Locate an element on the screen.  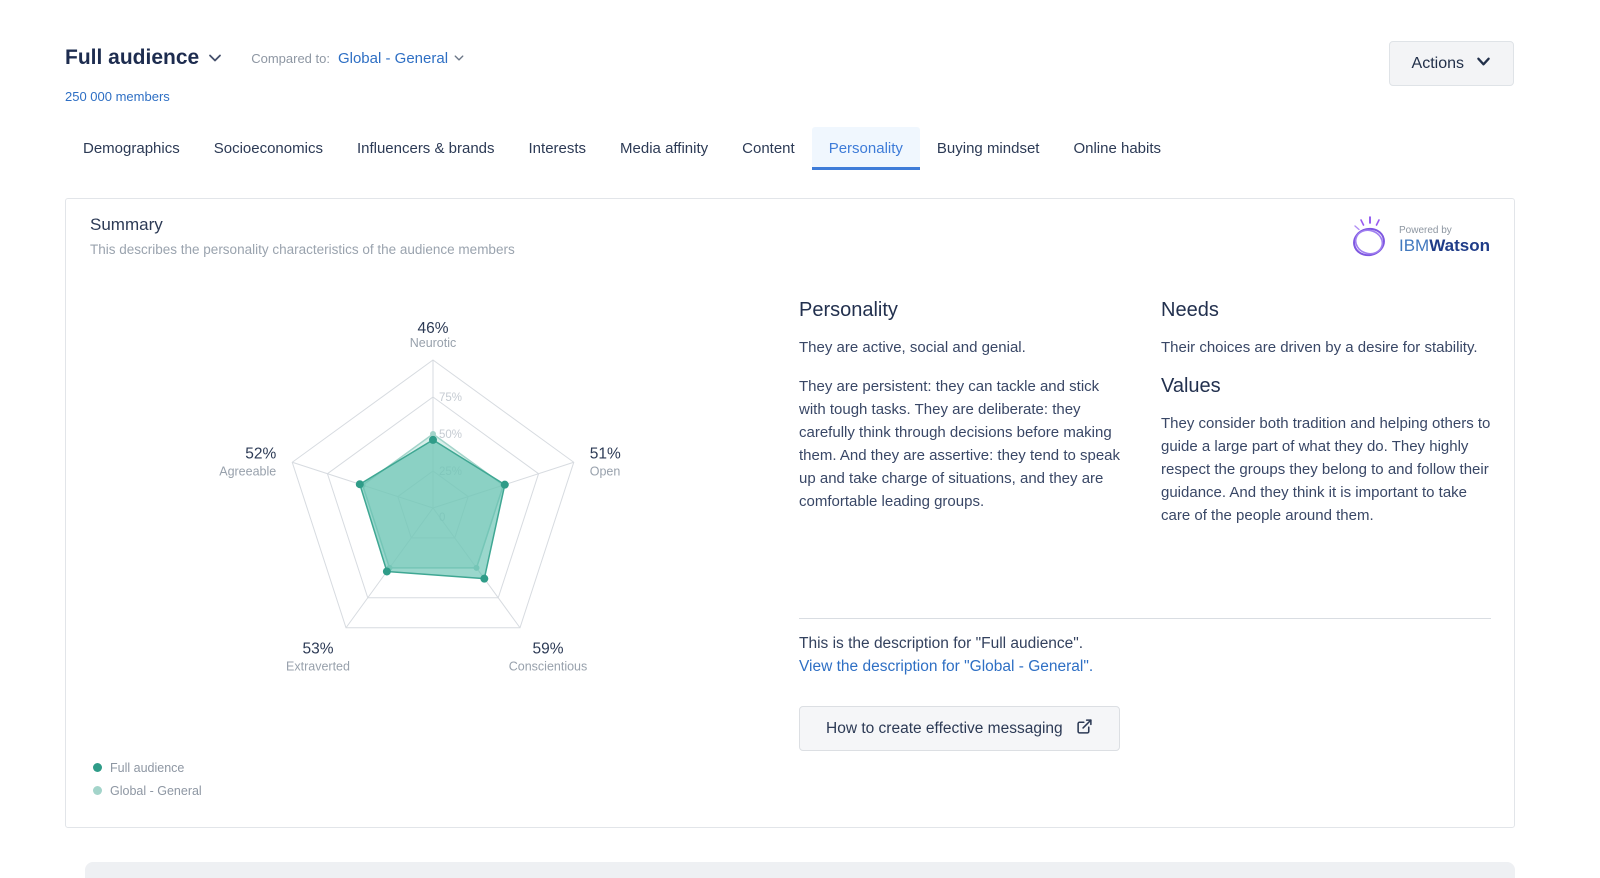
radar-axis-value: 53% is located at coordinates (317, 649).